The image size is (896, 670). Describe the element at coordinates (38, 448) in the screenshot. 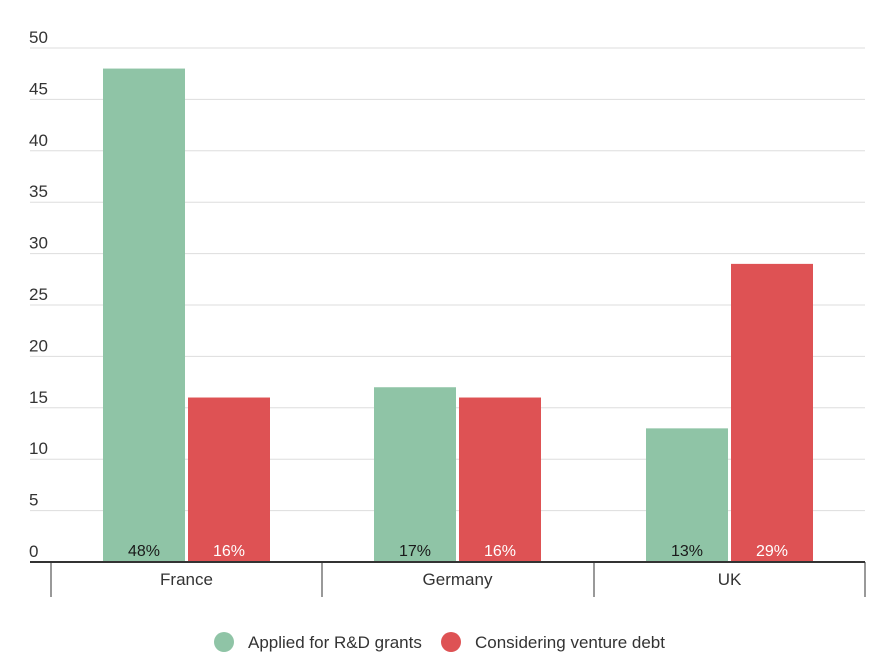

I see `y-tick-label: 10` at that location.